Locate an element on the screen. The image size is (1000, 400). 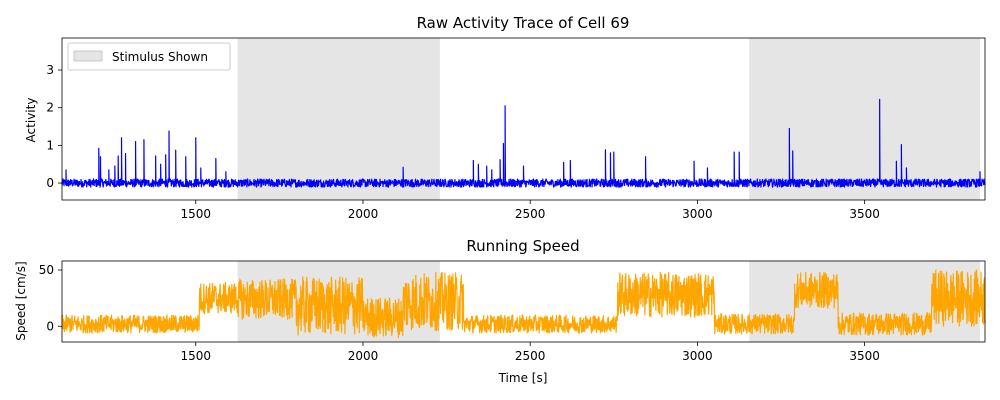
speed-x-tick-label-1: 2000 is located at coordinates (363, 356).